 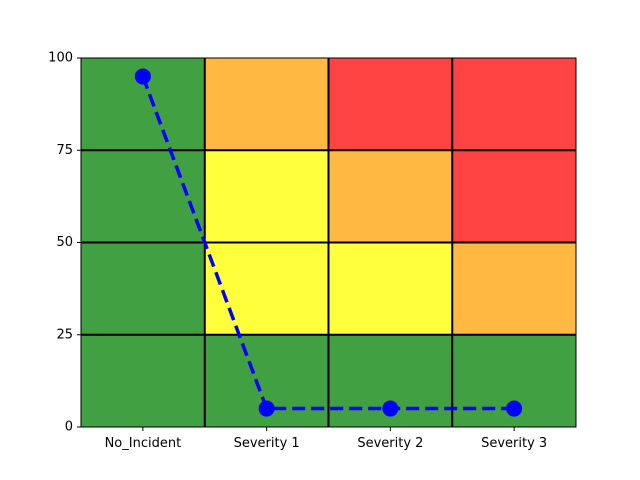 I want to click on data-point-no-incident, so click(x=142, y=76).